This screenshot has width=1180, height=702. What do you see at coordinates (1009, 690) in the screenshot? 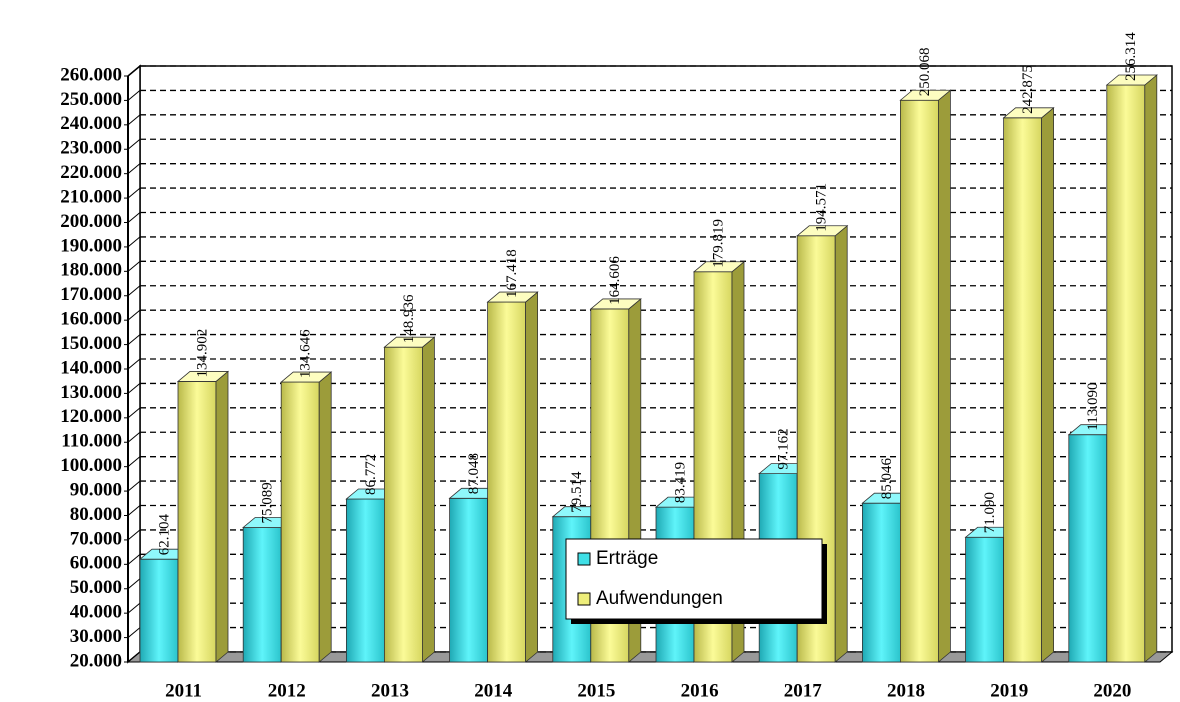
I see `x-tick-label: 2019` at bounding box center [1009, 690].